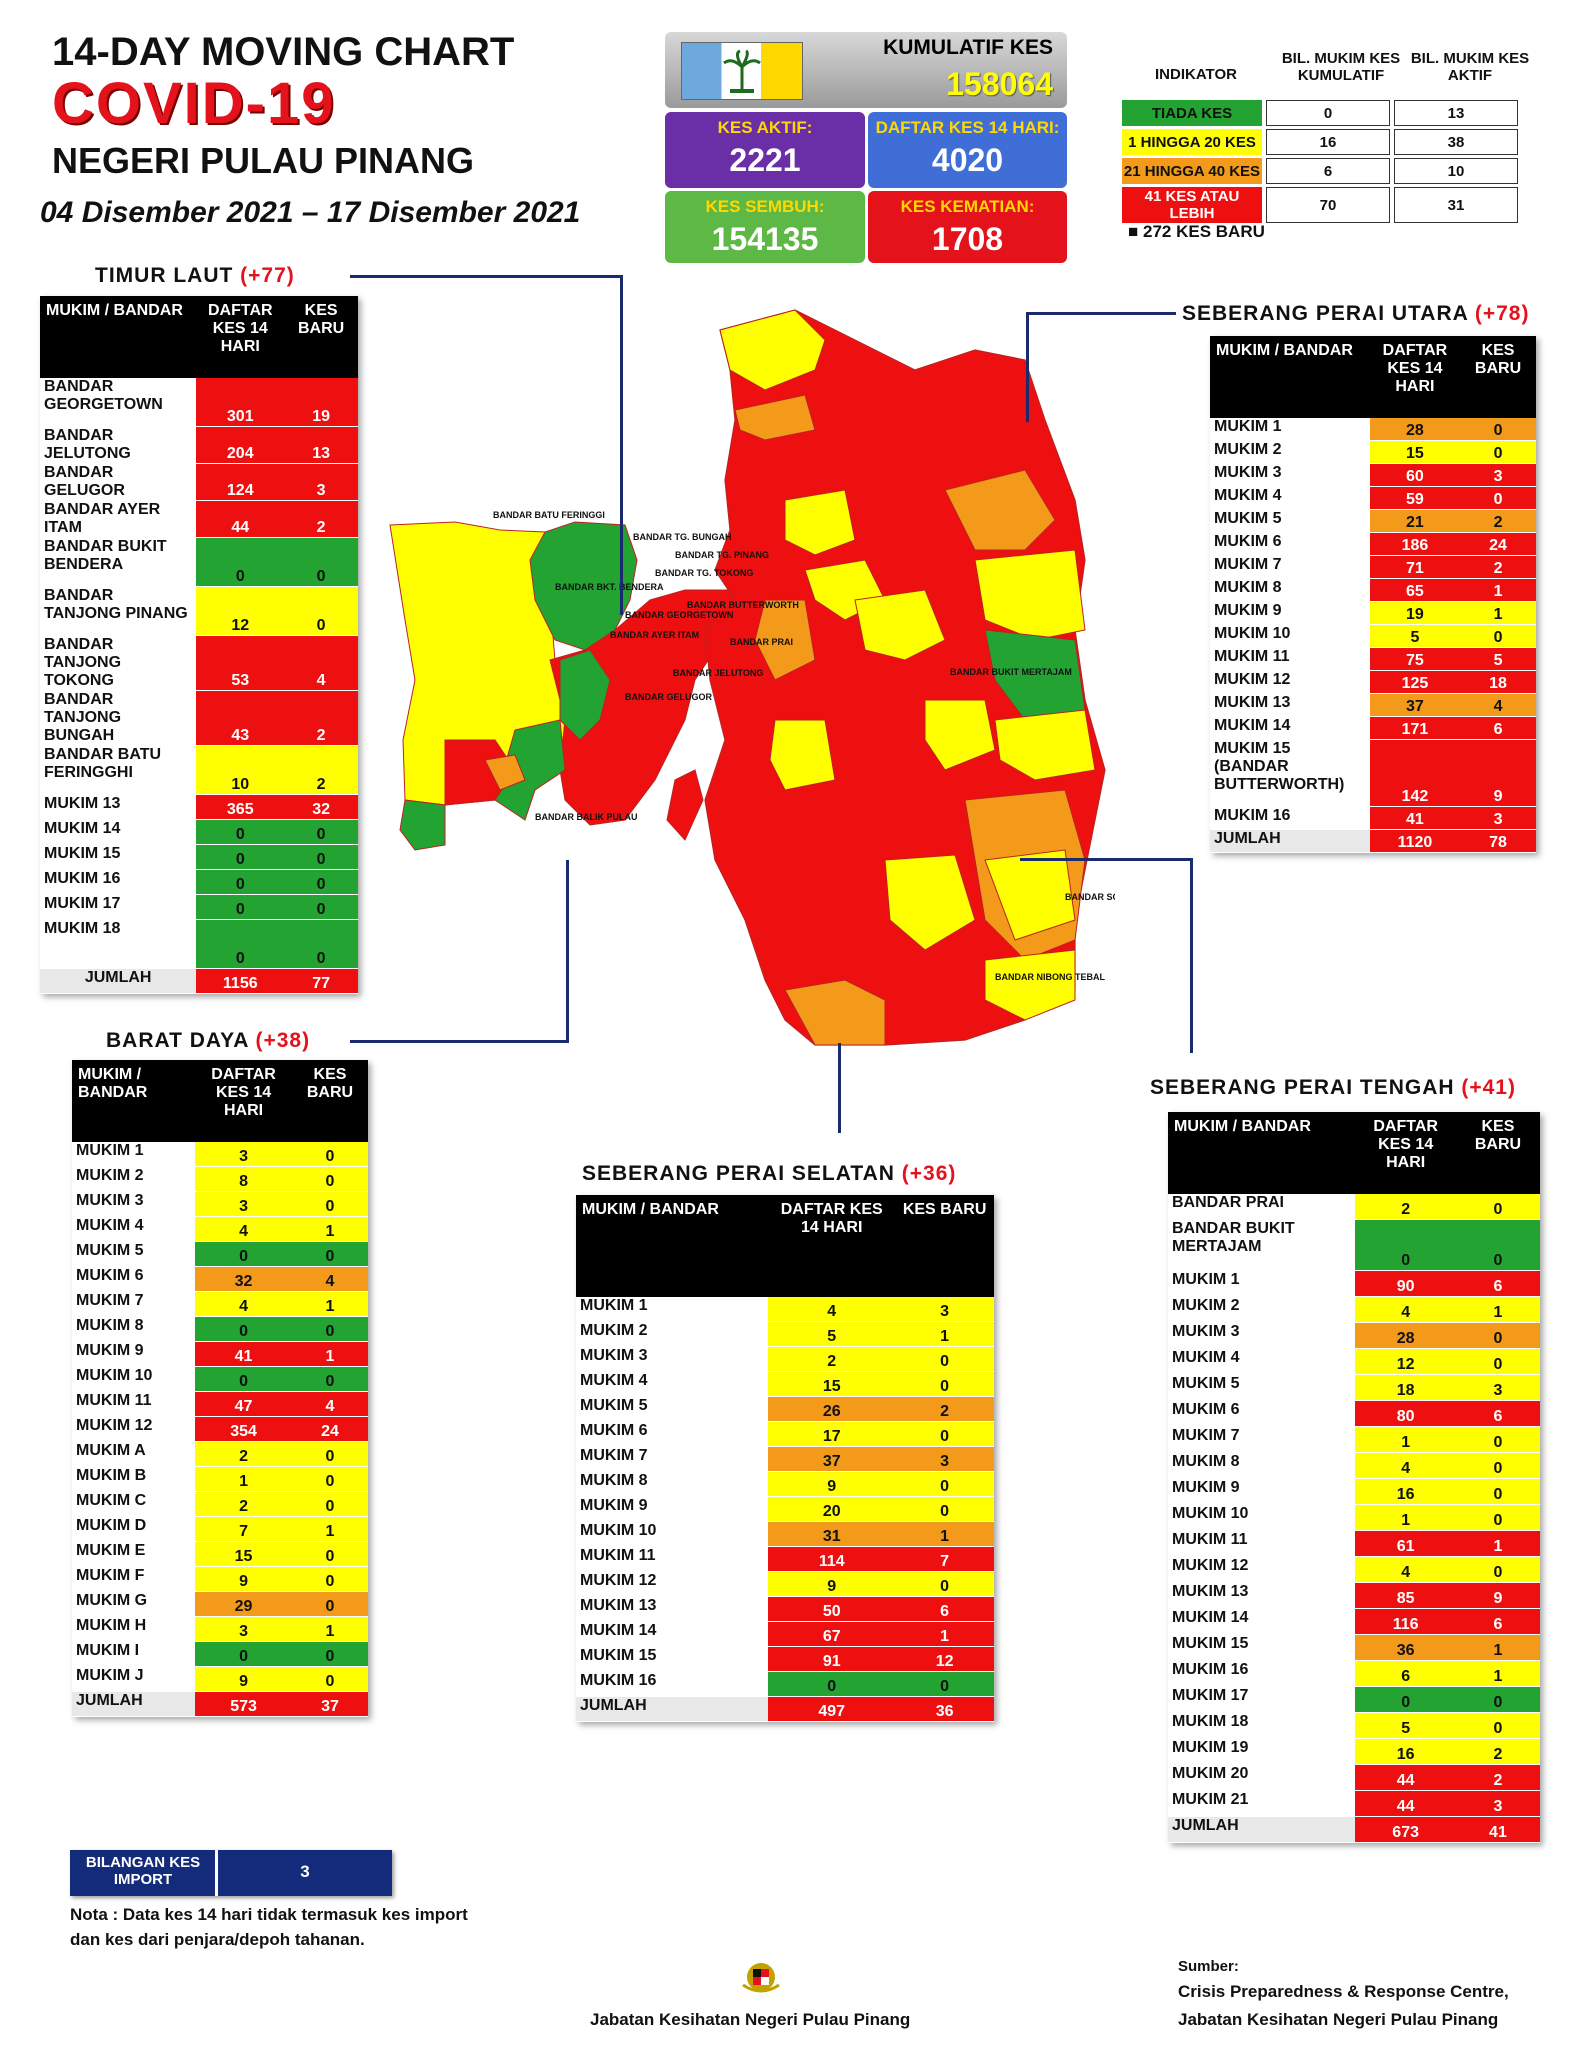 The height and width of the screenshot is (2048, 1593). I want to click on area-name: MUKIM 10, so click(134, 1379).